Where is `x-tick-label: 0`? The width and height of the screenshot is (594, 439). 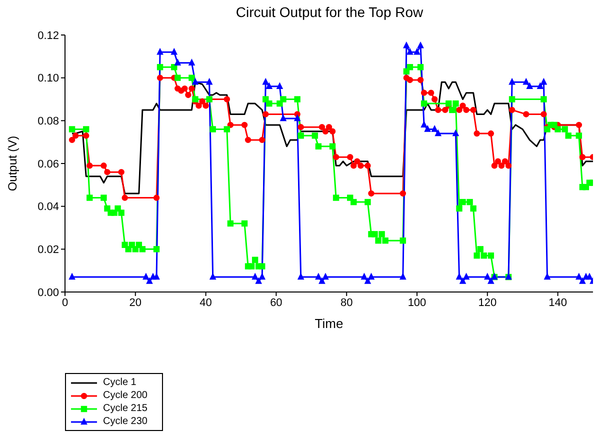
x-tick-label: 0 is located at coordinates (65, 302).